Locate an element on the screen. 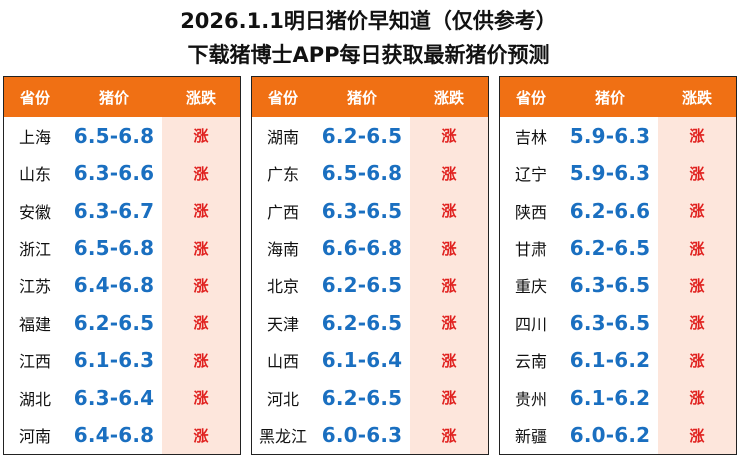  province-cell: 辽宁 is located at coordinates (530, 175).